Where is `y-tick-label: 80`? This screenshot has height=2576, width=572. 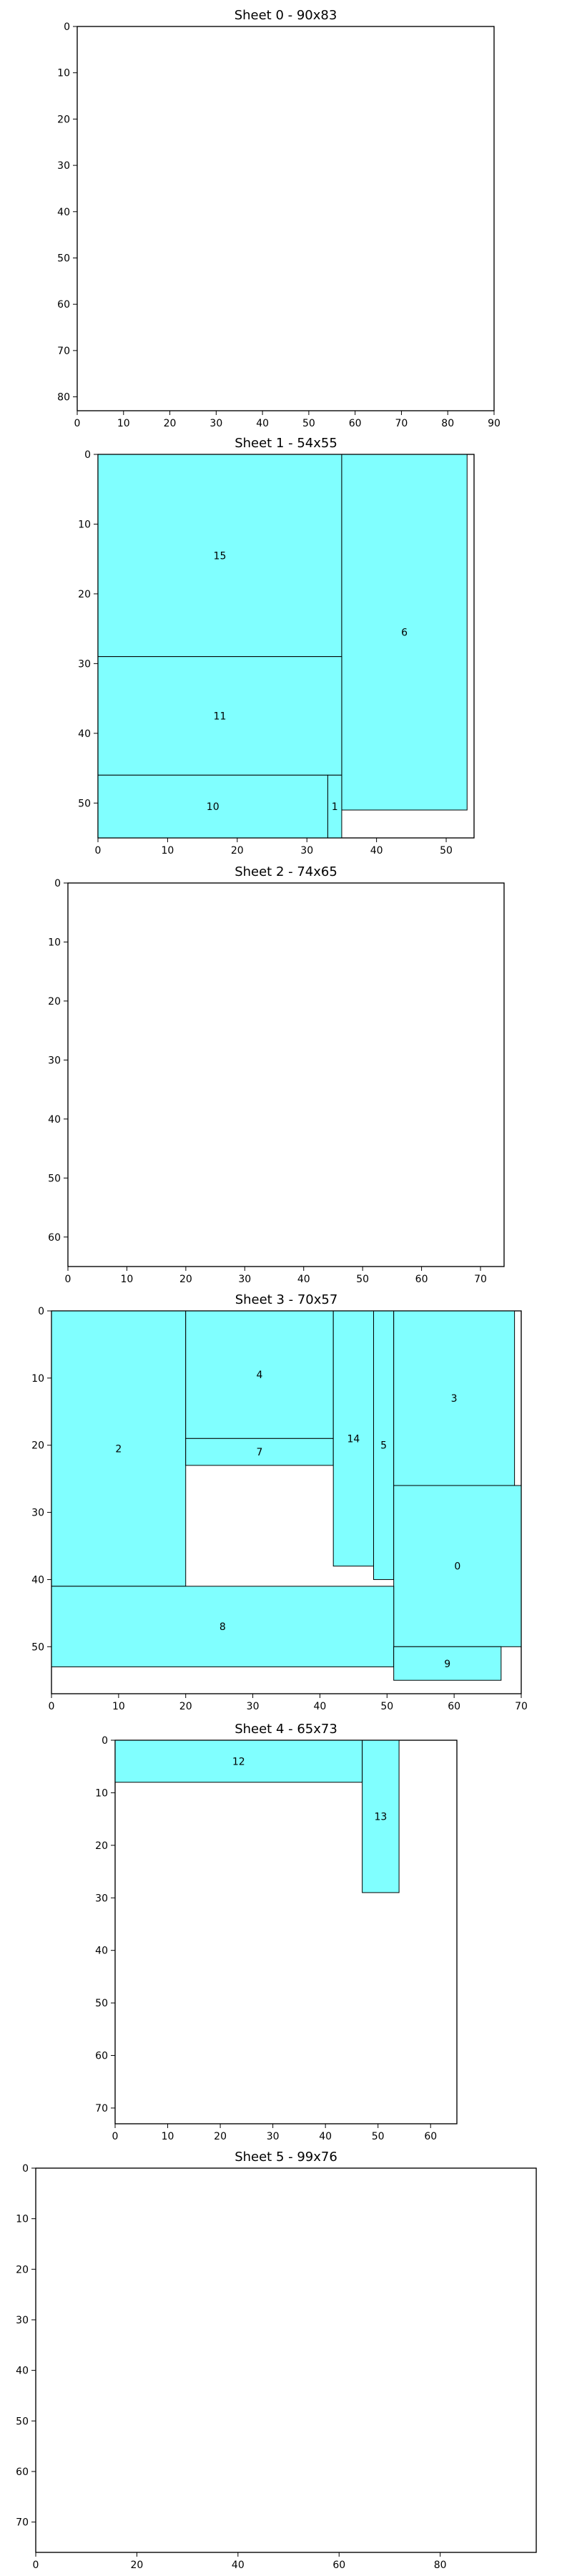
y-tick-label: 80 is located at coordinates (63, 398).